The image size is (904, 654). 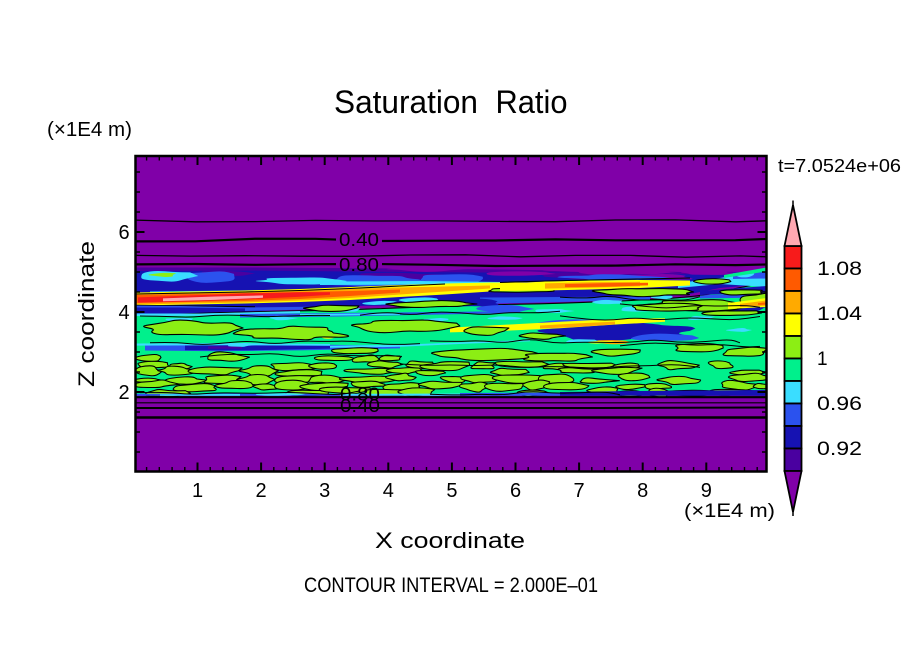 I want to click on svg-text: 5, so click(x=451, y=491).